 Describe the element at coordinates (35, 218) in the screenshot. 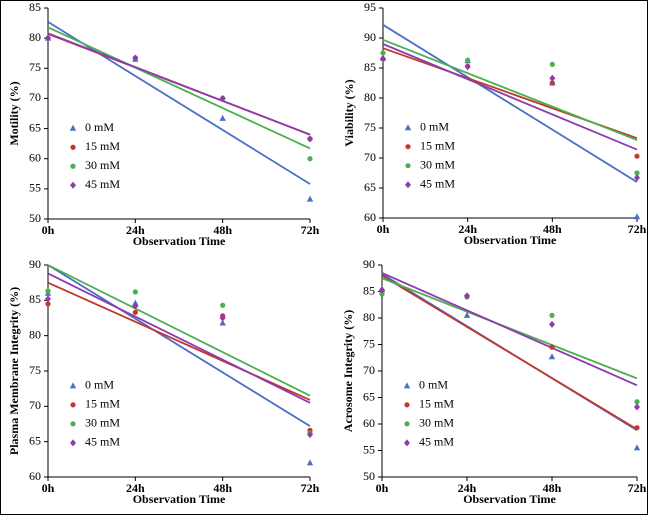

I see `y-tick-label: 50` at that location.